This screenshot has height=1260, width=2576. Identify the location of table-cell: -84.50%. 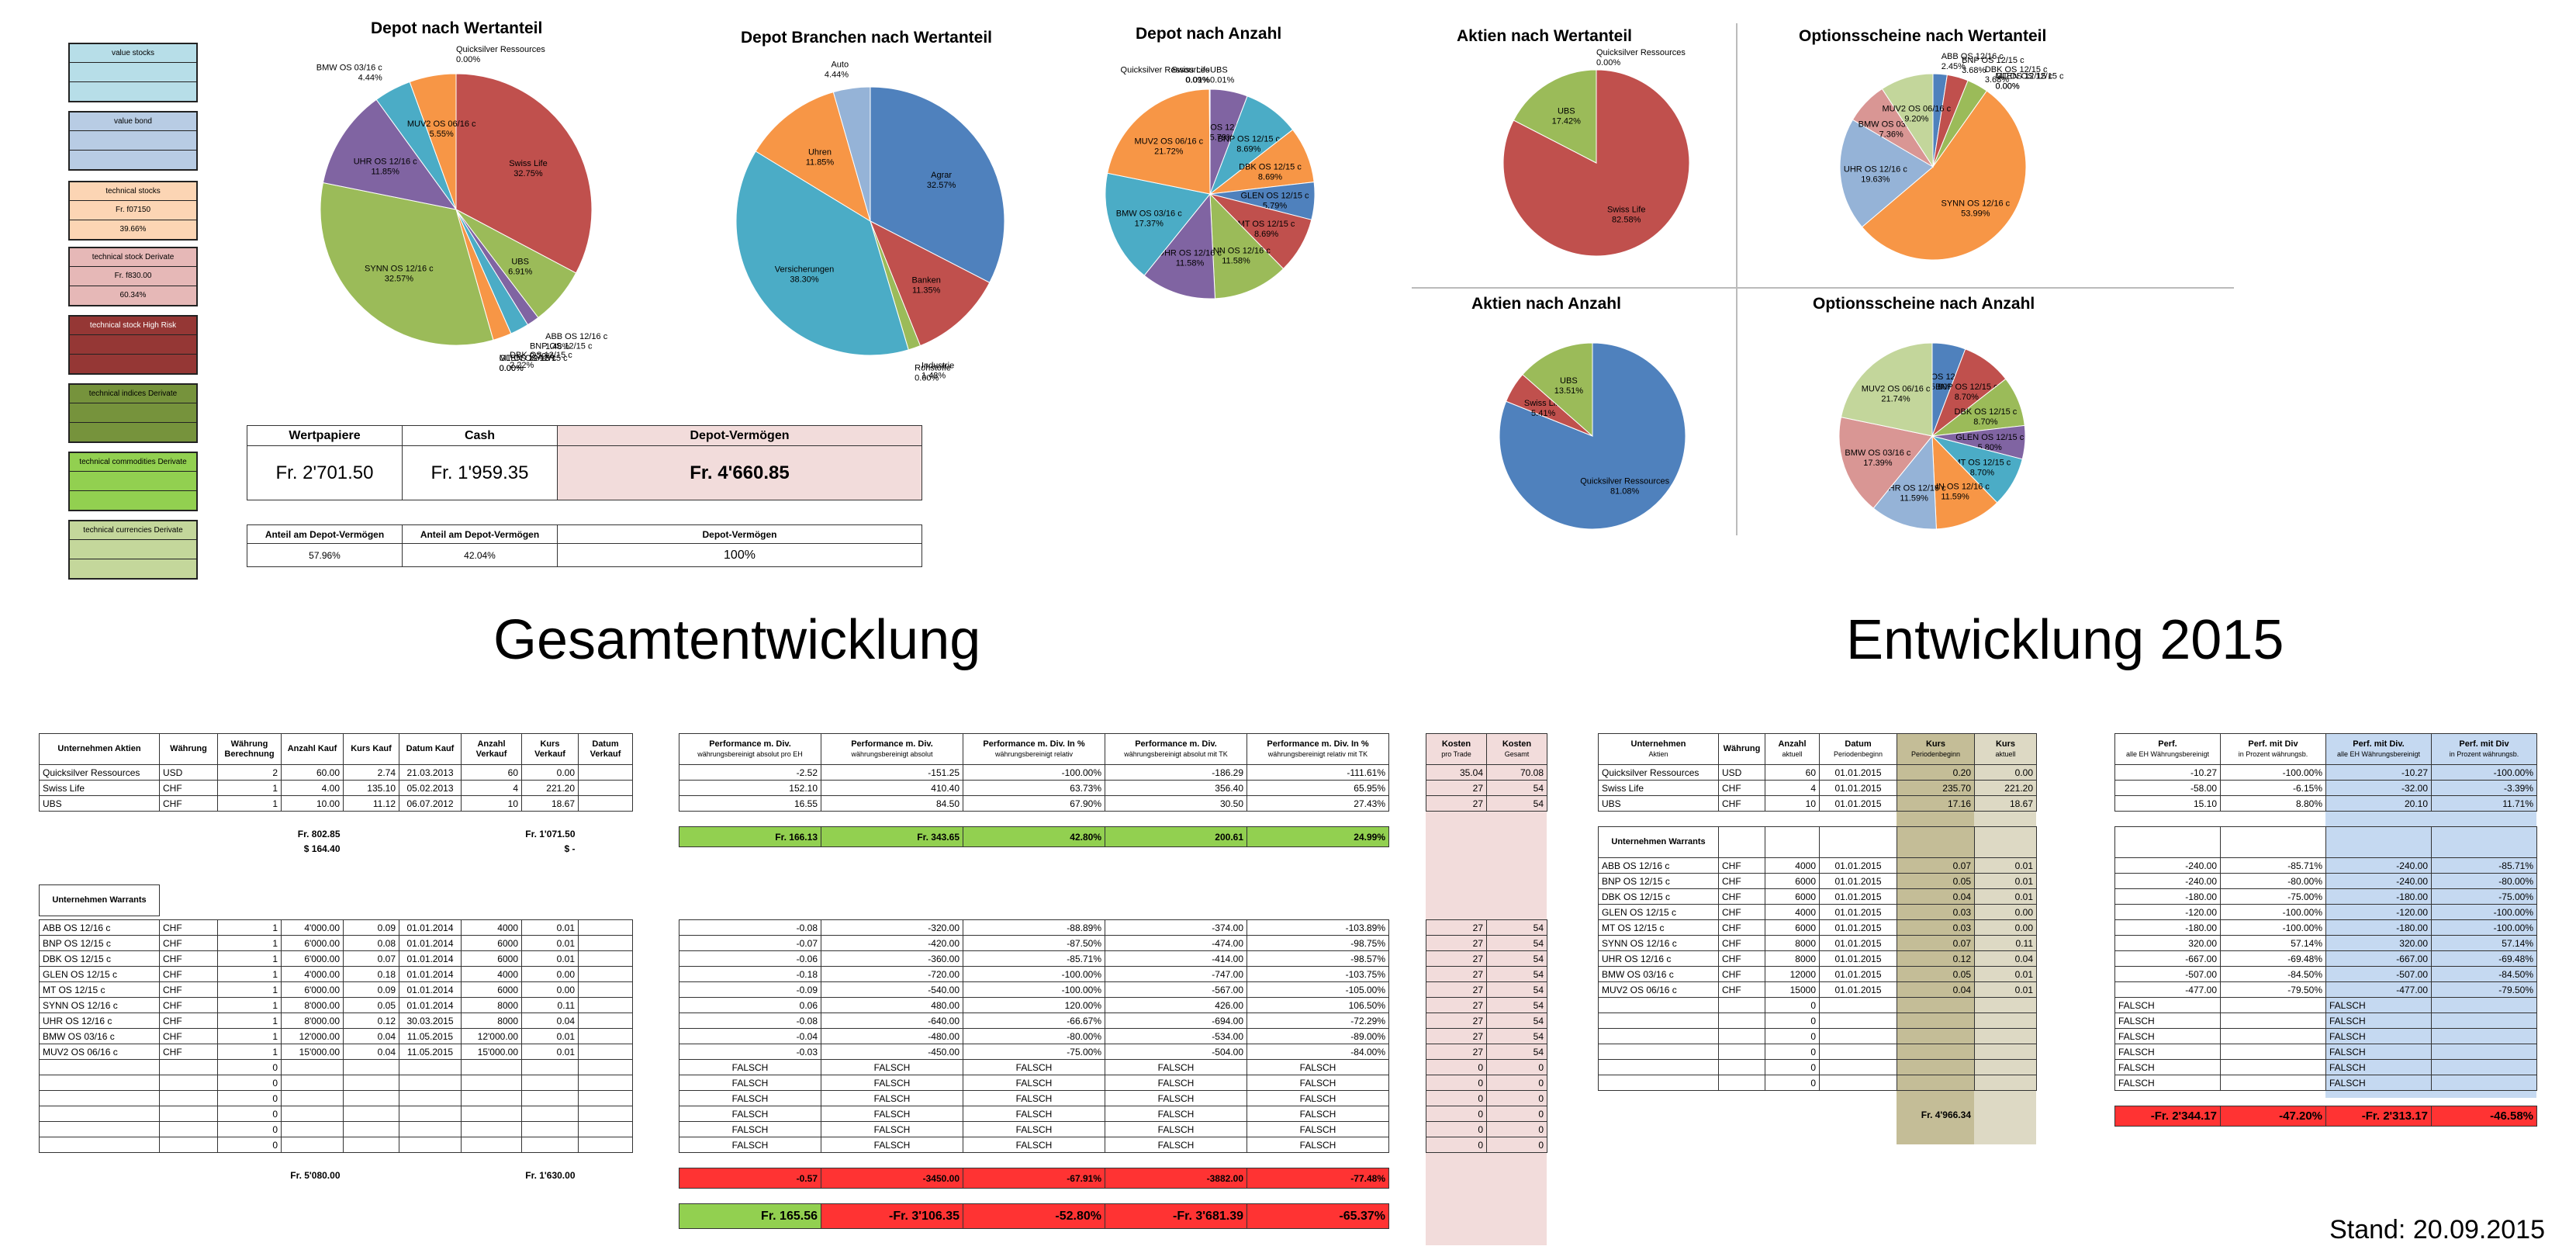
(2273, 974).